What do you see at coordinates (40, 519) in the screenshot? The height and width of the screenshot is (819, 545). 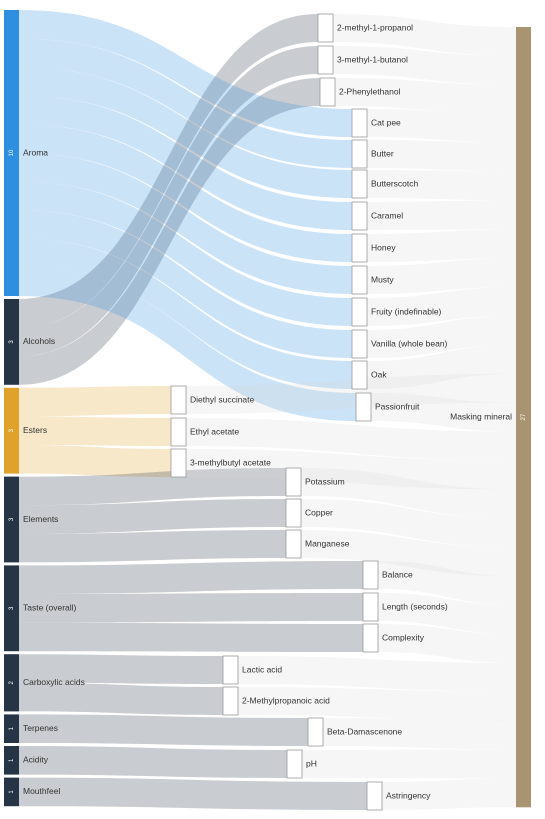 I see `node-label: Elements` at bounding box center [40, 519].